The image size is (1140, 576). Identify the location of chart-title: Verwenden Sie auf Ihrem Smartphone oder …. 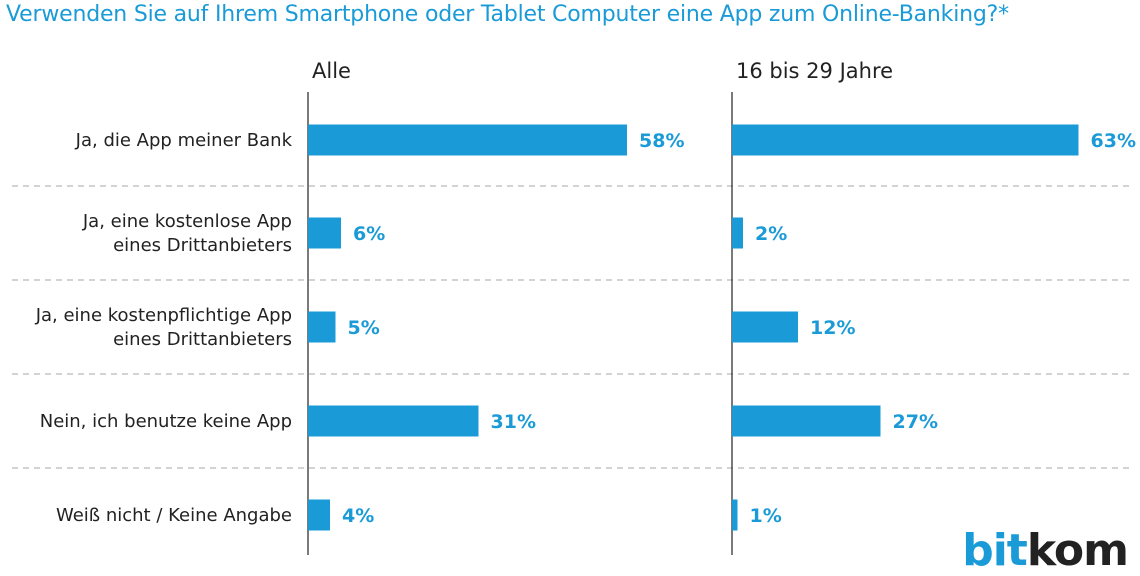
(507, 14).